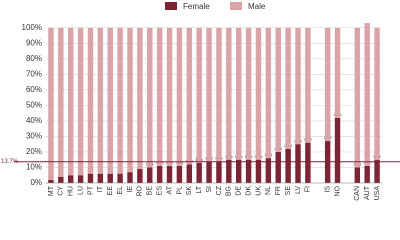  Describe the element at coordinates (169, 189) in the screenshot. I see `x-tick-label: AT` at that location.